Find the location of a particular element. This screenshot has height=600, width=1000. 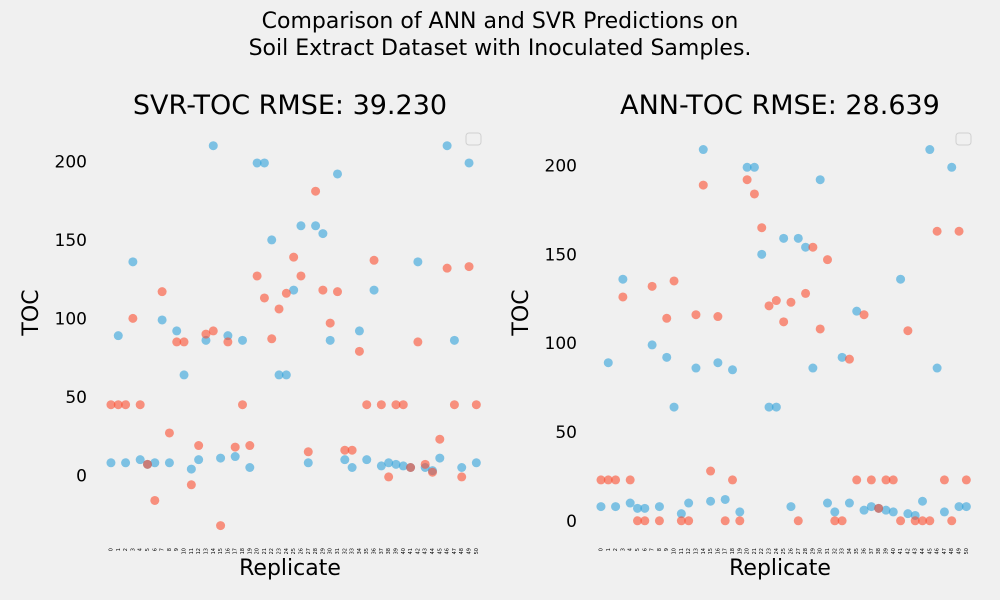

chart-1-xtick-label: 33 is located at coordinates (843, 551).